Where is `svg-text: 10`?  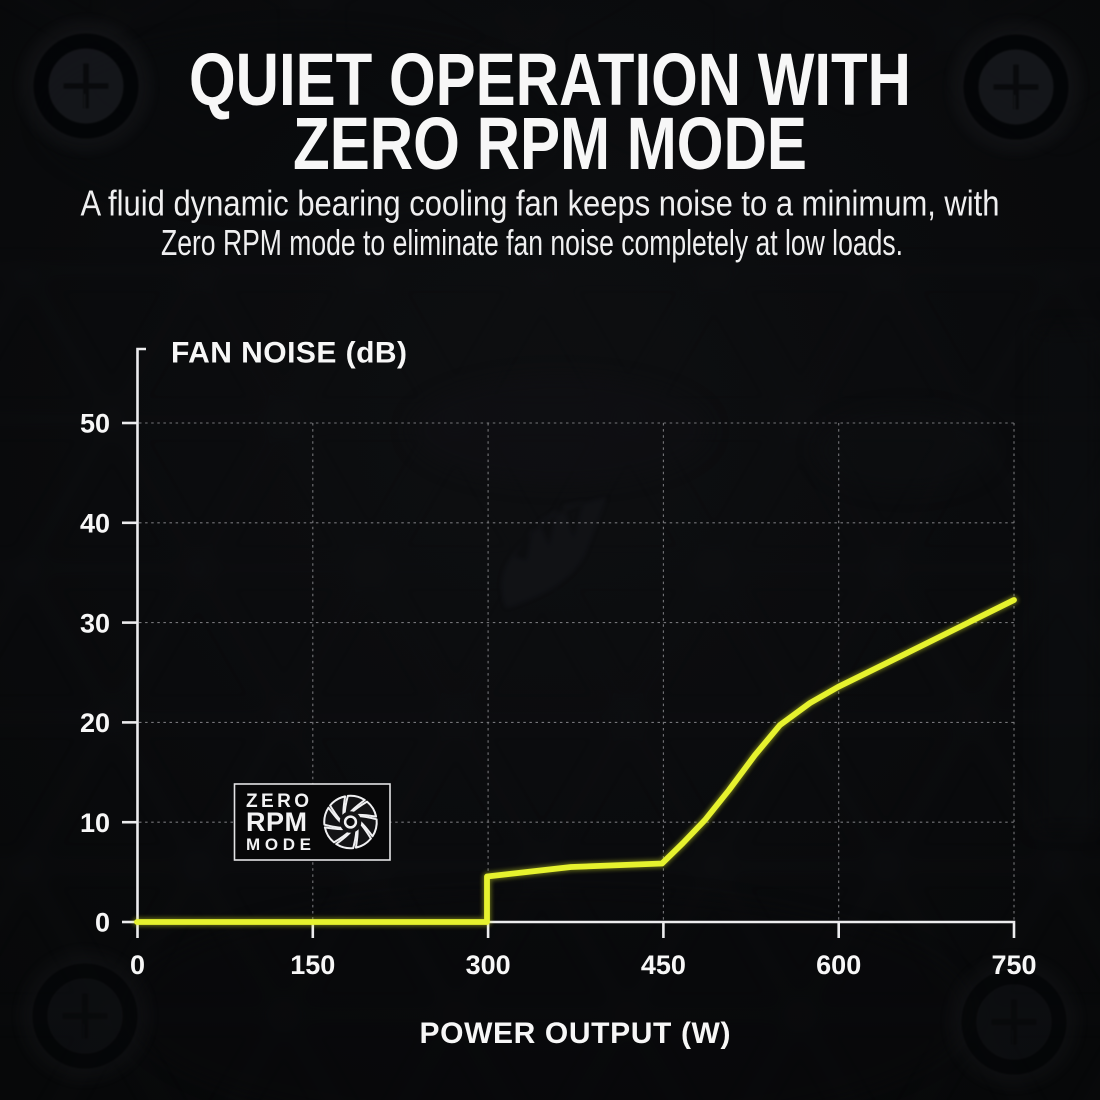
svg-text: 10 is located at coordinates (95, 823).